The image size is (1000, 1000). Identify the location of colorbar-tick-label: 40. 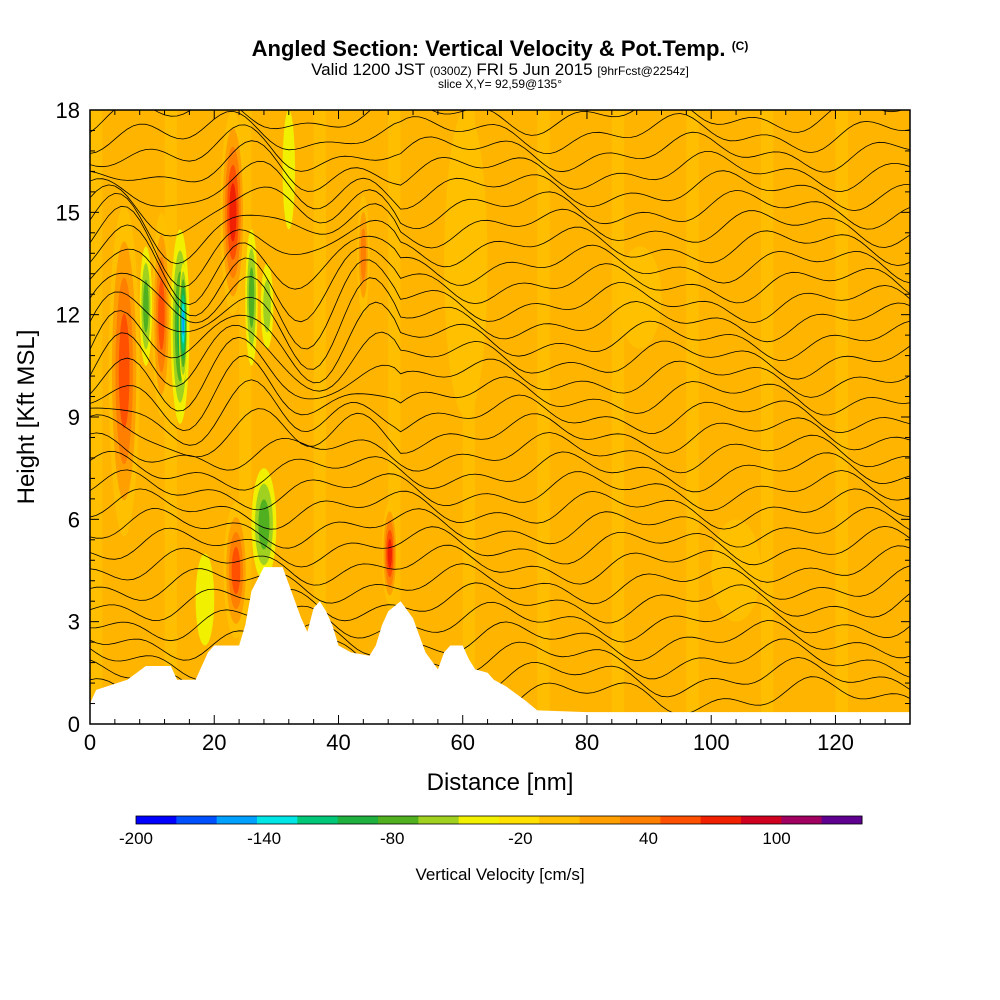
(648, 838).